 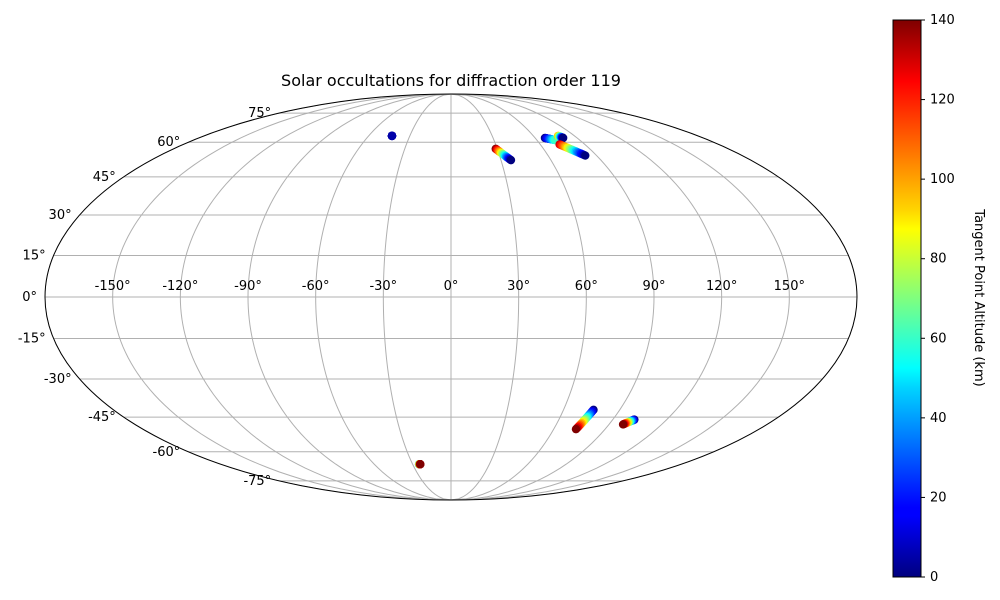 I want to click on latitude-tick-label: 0°, so click(x=29, y=297).